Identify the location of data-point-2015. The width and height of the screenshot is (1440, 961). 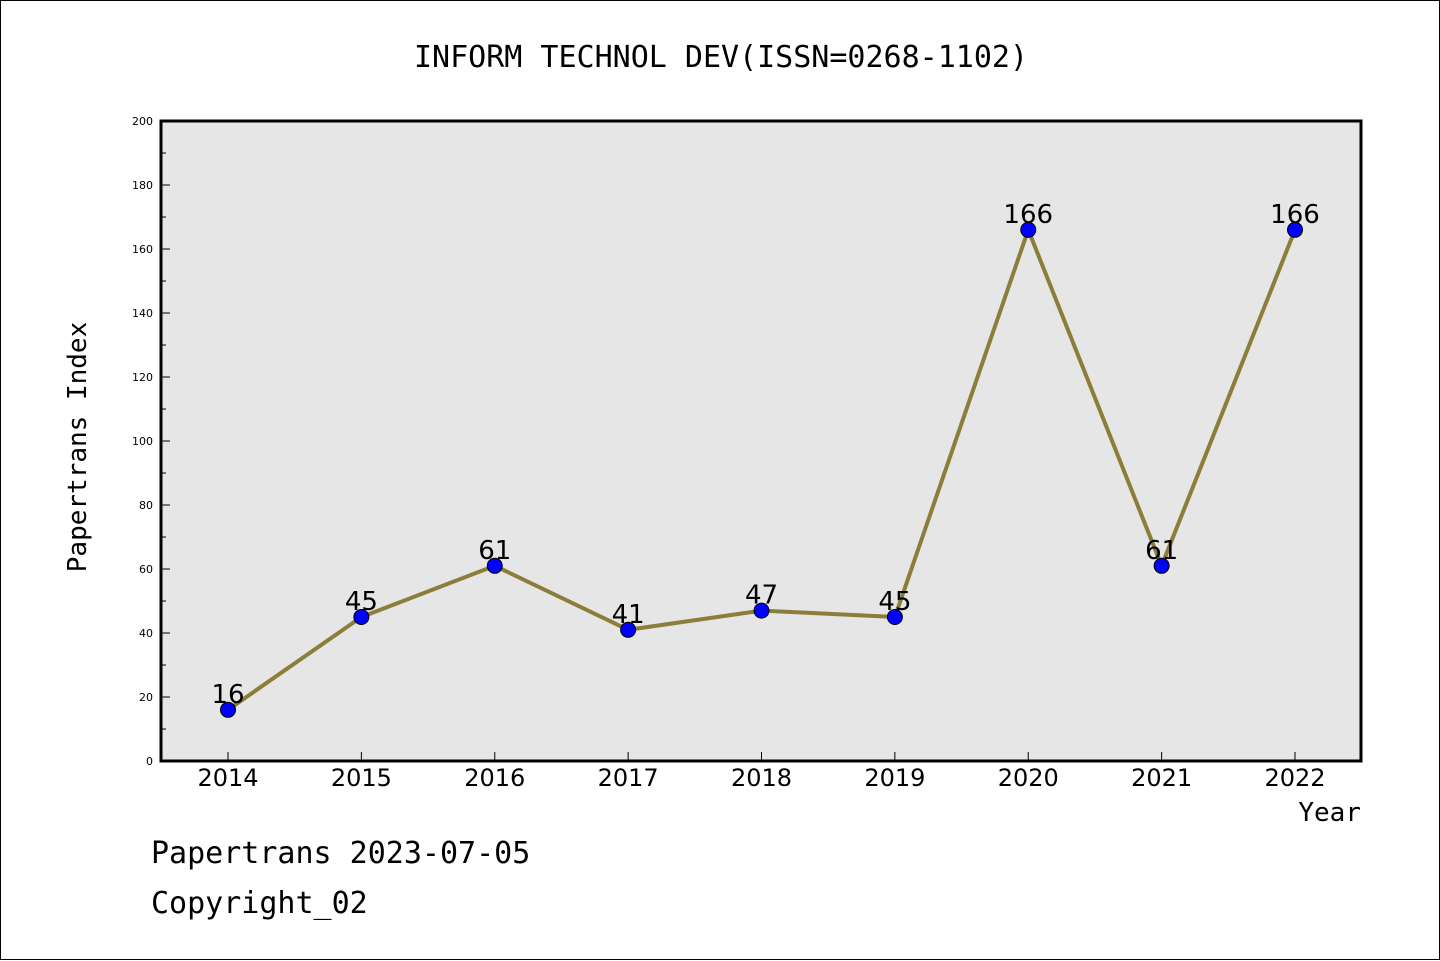
(361, 617).